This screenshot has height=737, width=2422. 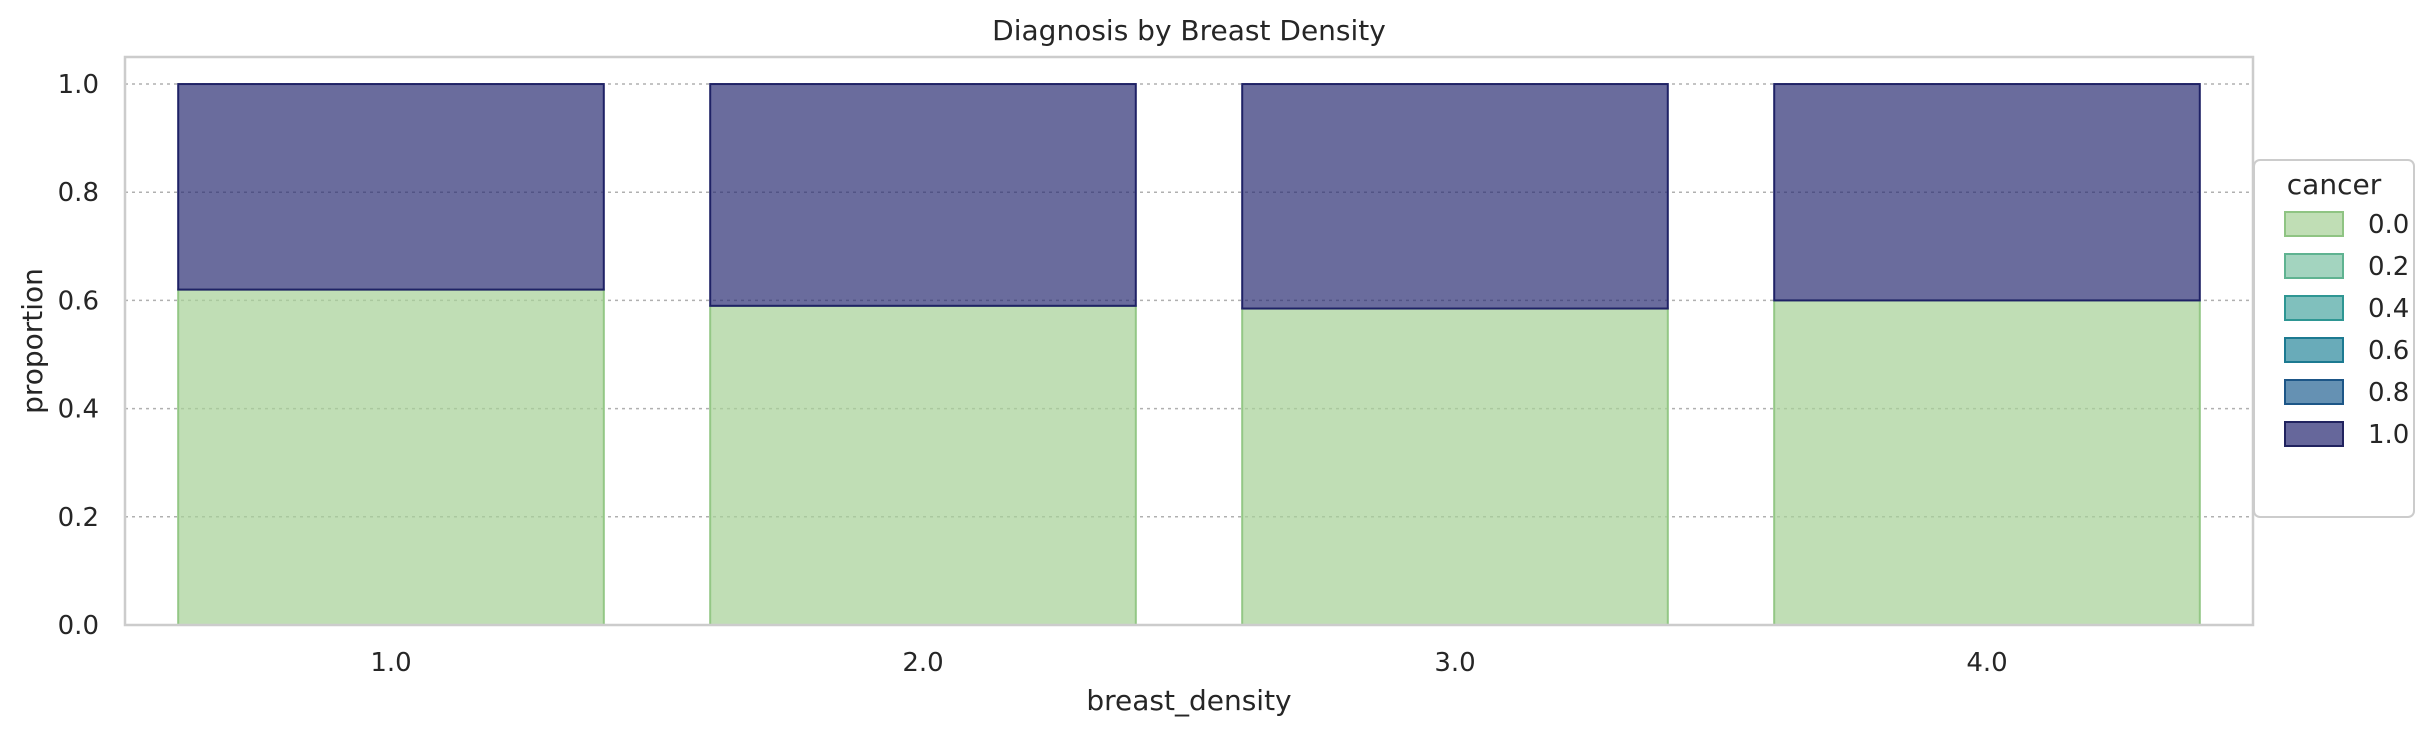 What do you see at coordinates (2388, 225) in the screenshot?
I see `legend-label: 0.0` at bounding box center [2388, 225].